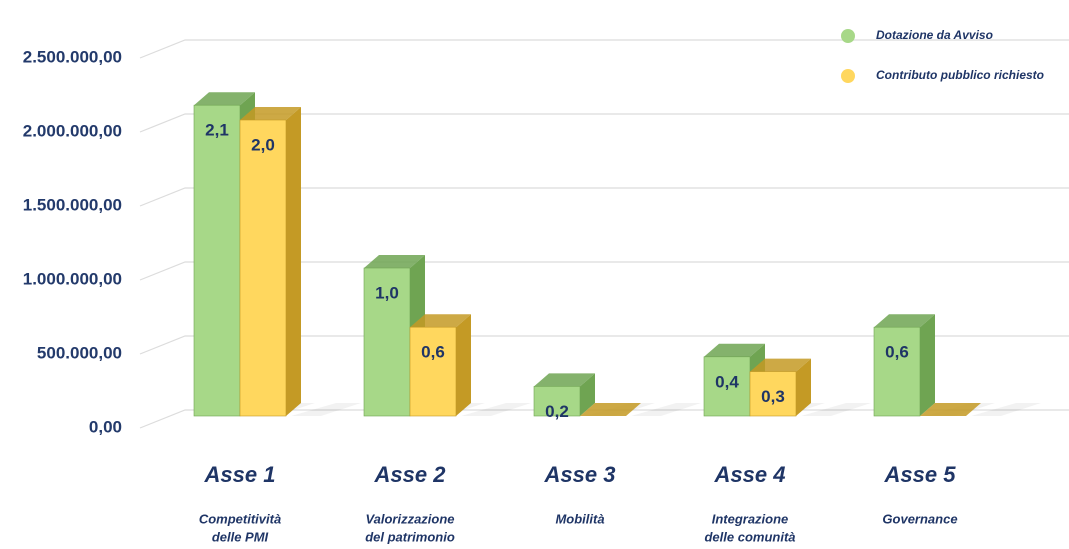  I want to click on data-label: 0,3, so click(773, 396).